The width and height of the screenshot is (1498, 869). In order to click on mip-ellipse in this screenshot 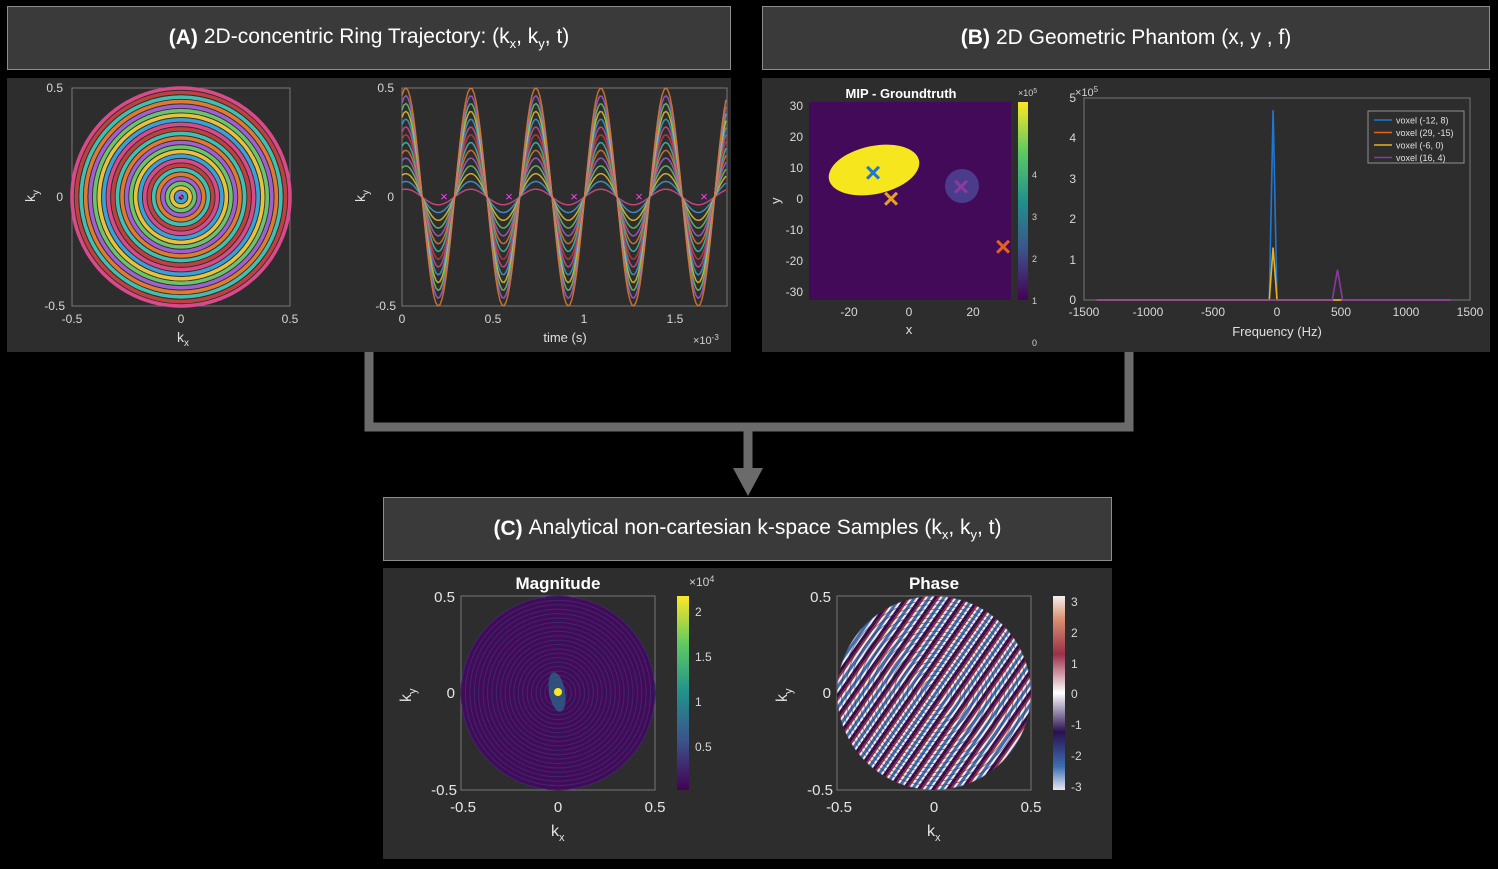, I will do `click(874, 170)`.